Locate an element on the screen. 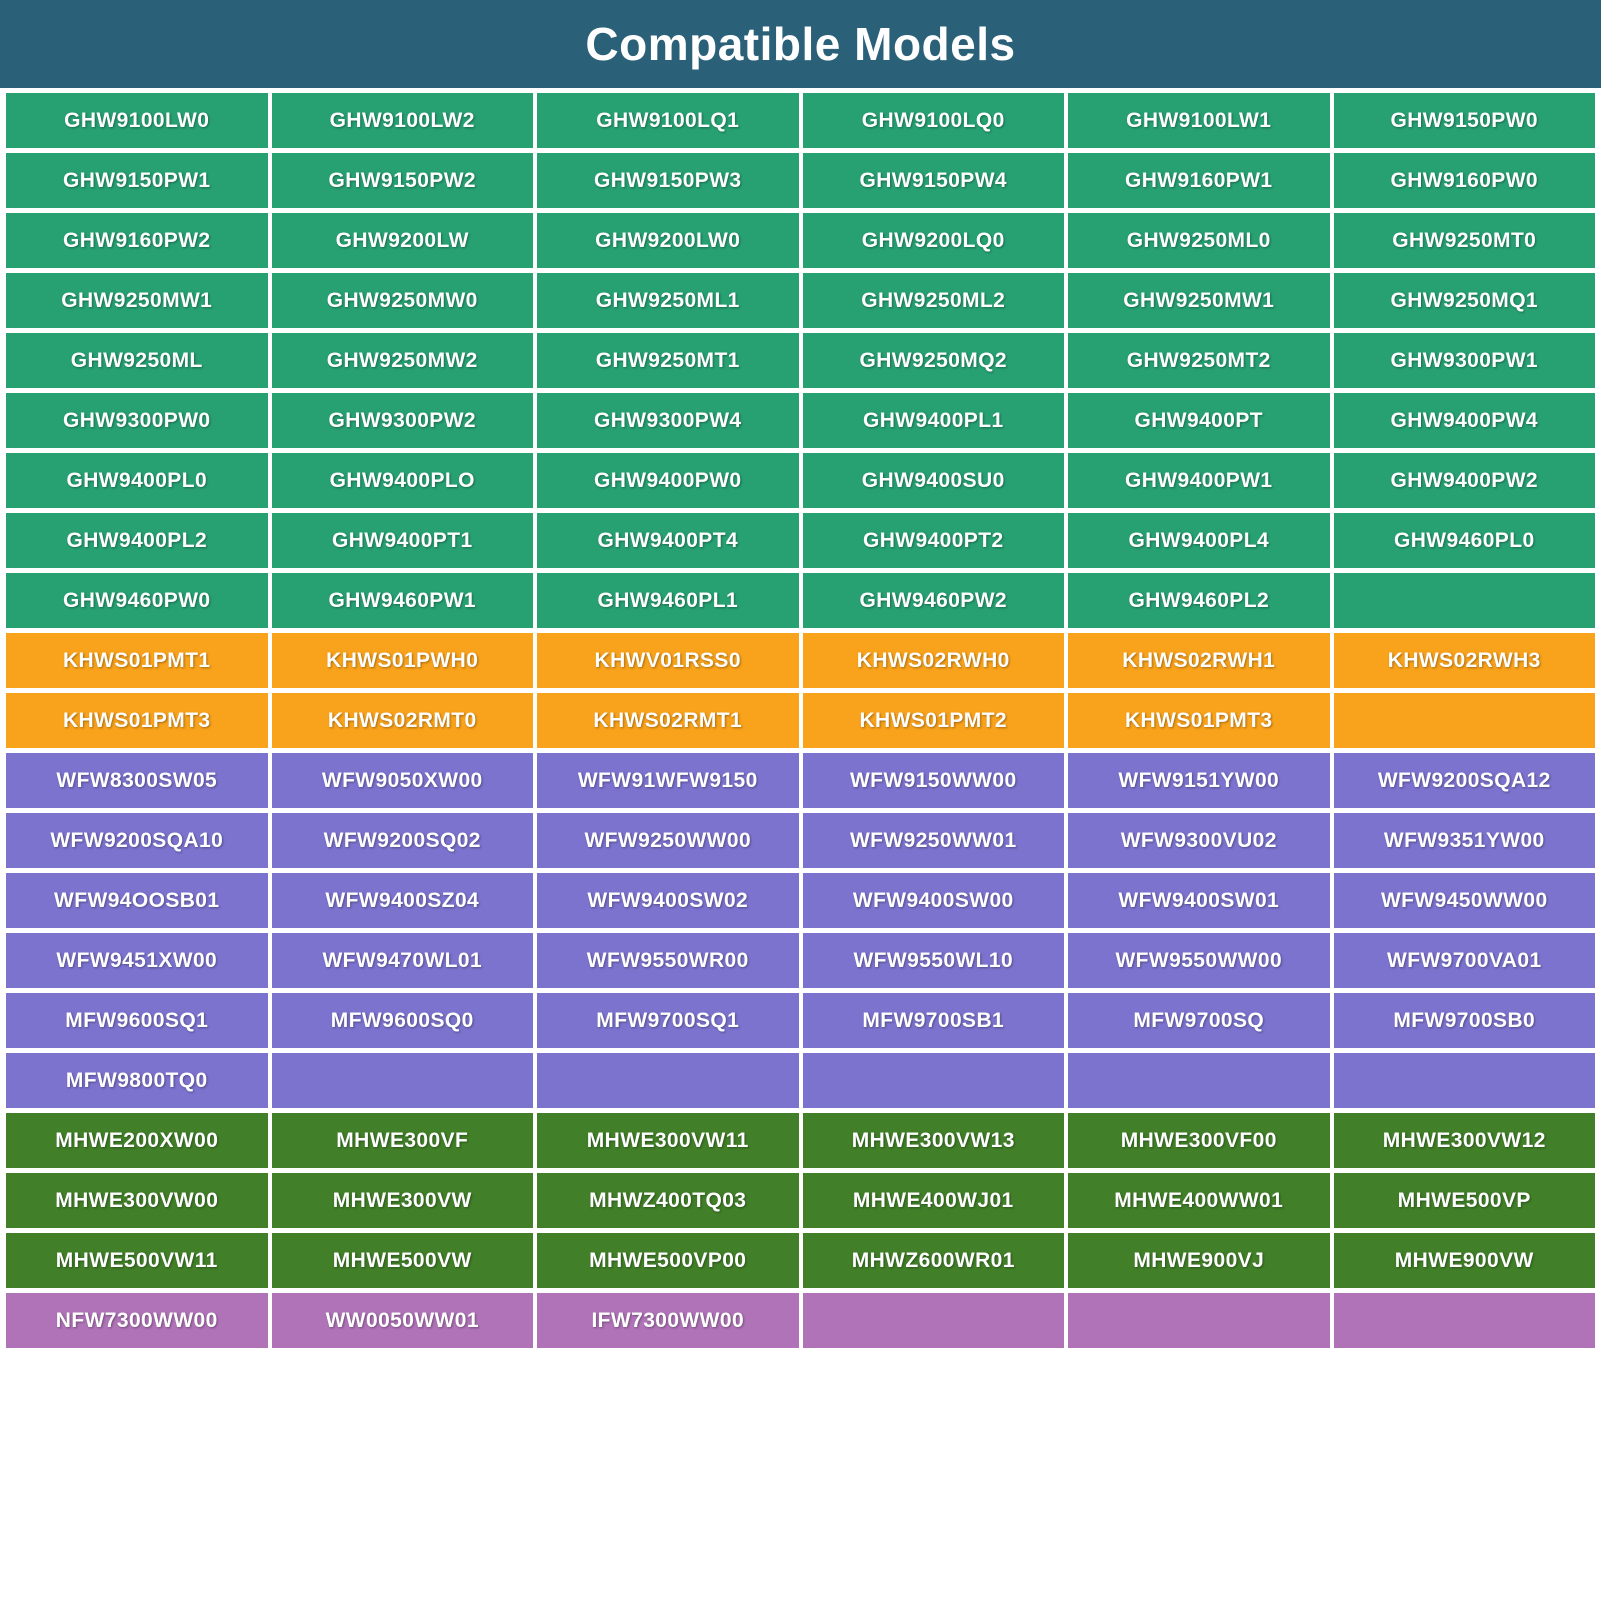 The width and height of the screenshot is (1601, 1601). model-cell: WFW9470WL01 is located at coordinates (402, 960).